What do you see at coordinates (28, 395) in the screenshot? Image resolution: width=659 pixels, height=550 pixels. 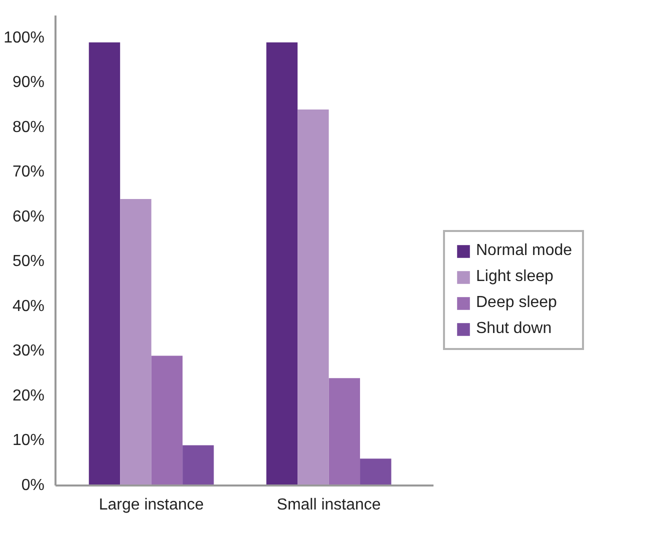 I see `y-tick-label: 20%` at bounding box center [28, 395].